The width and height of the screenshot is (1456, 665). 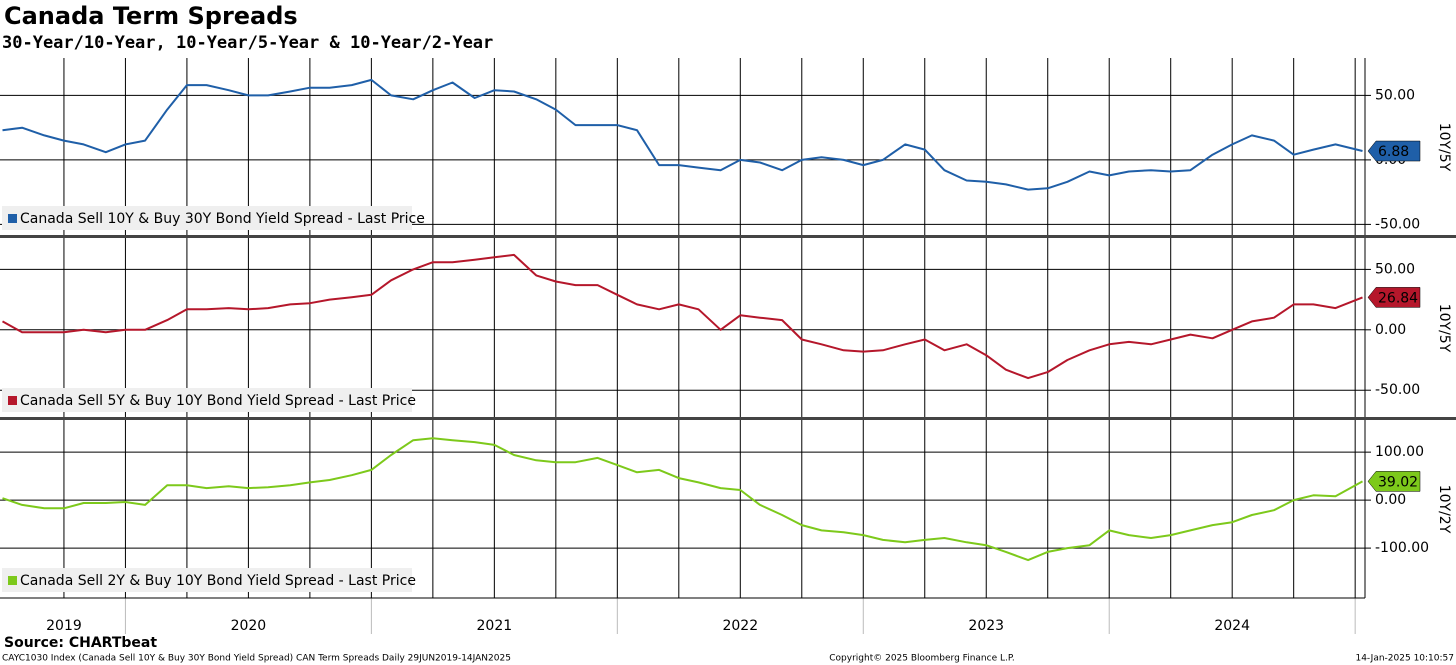 What do you see at coordinates (249, 626) in the screenshot?
I see `x-tick-label: 2020` at bounding box center [249, 626].